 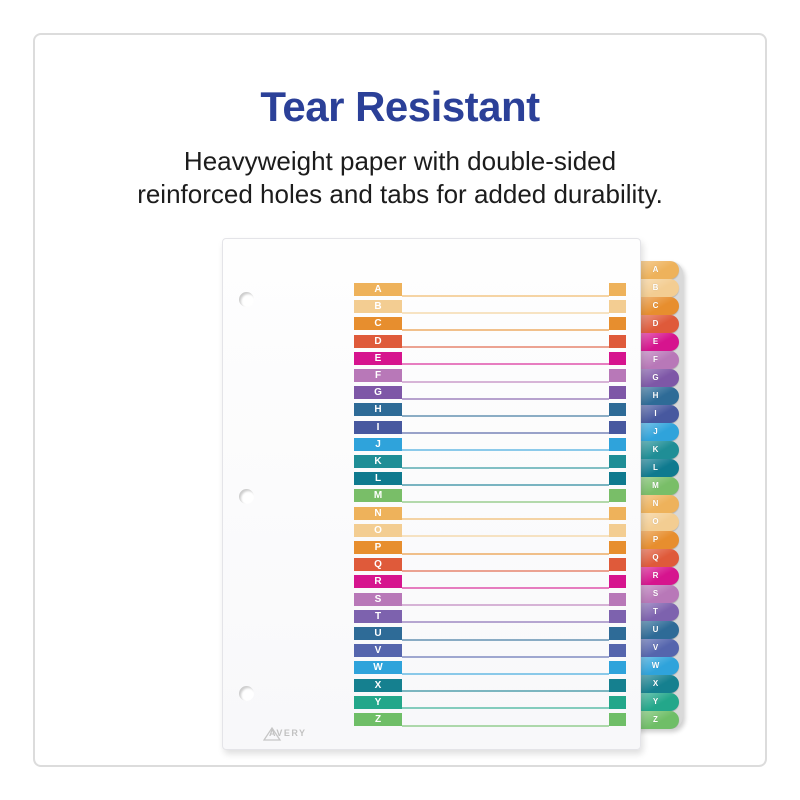 What do you see at coordinates (617, 719) in the screenshot?
I see `row-edge-swatch-Z` at bounding box center [617, 719].